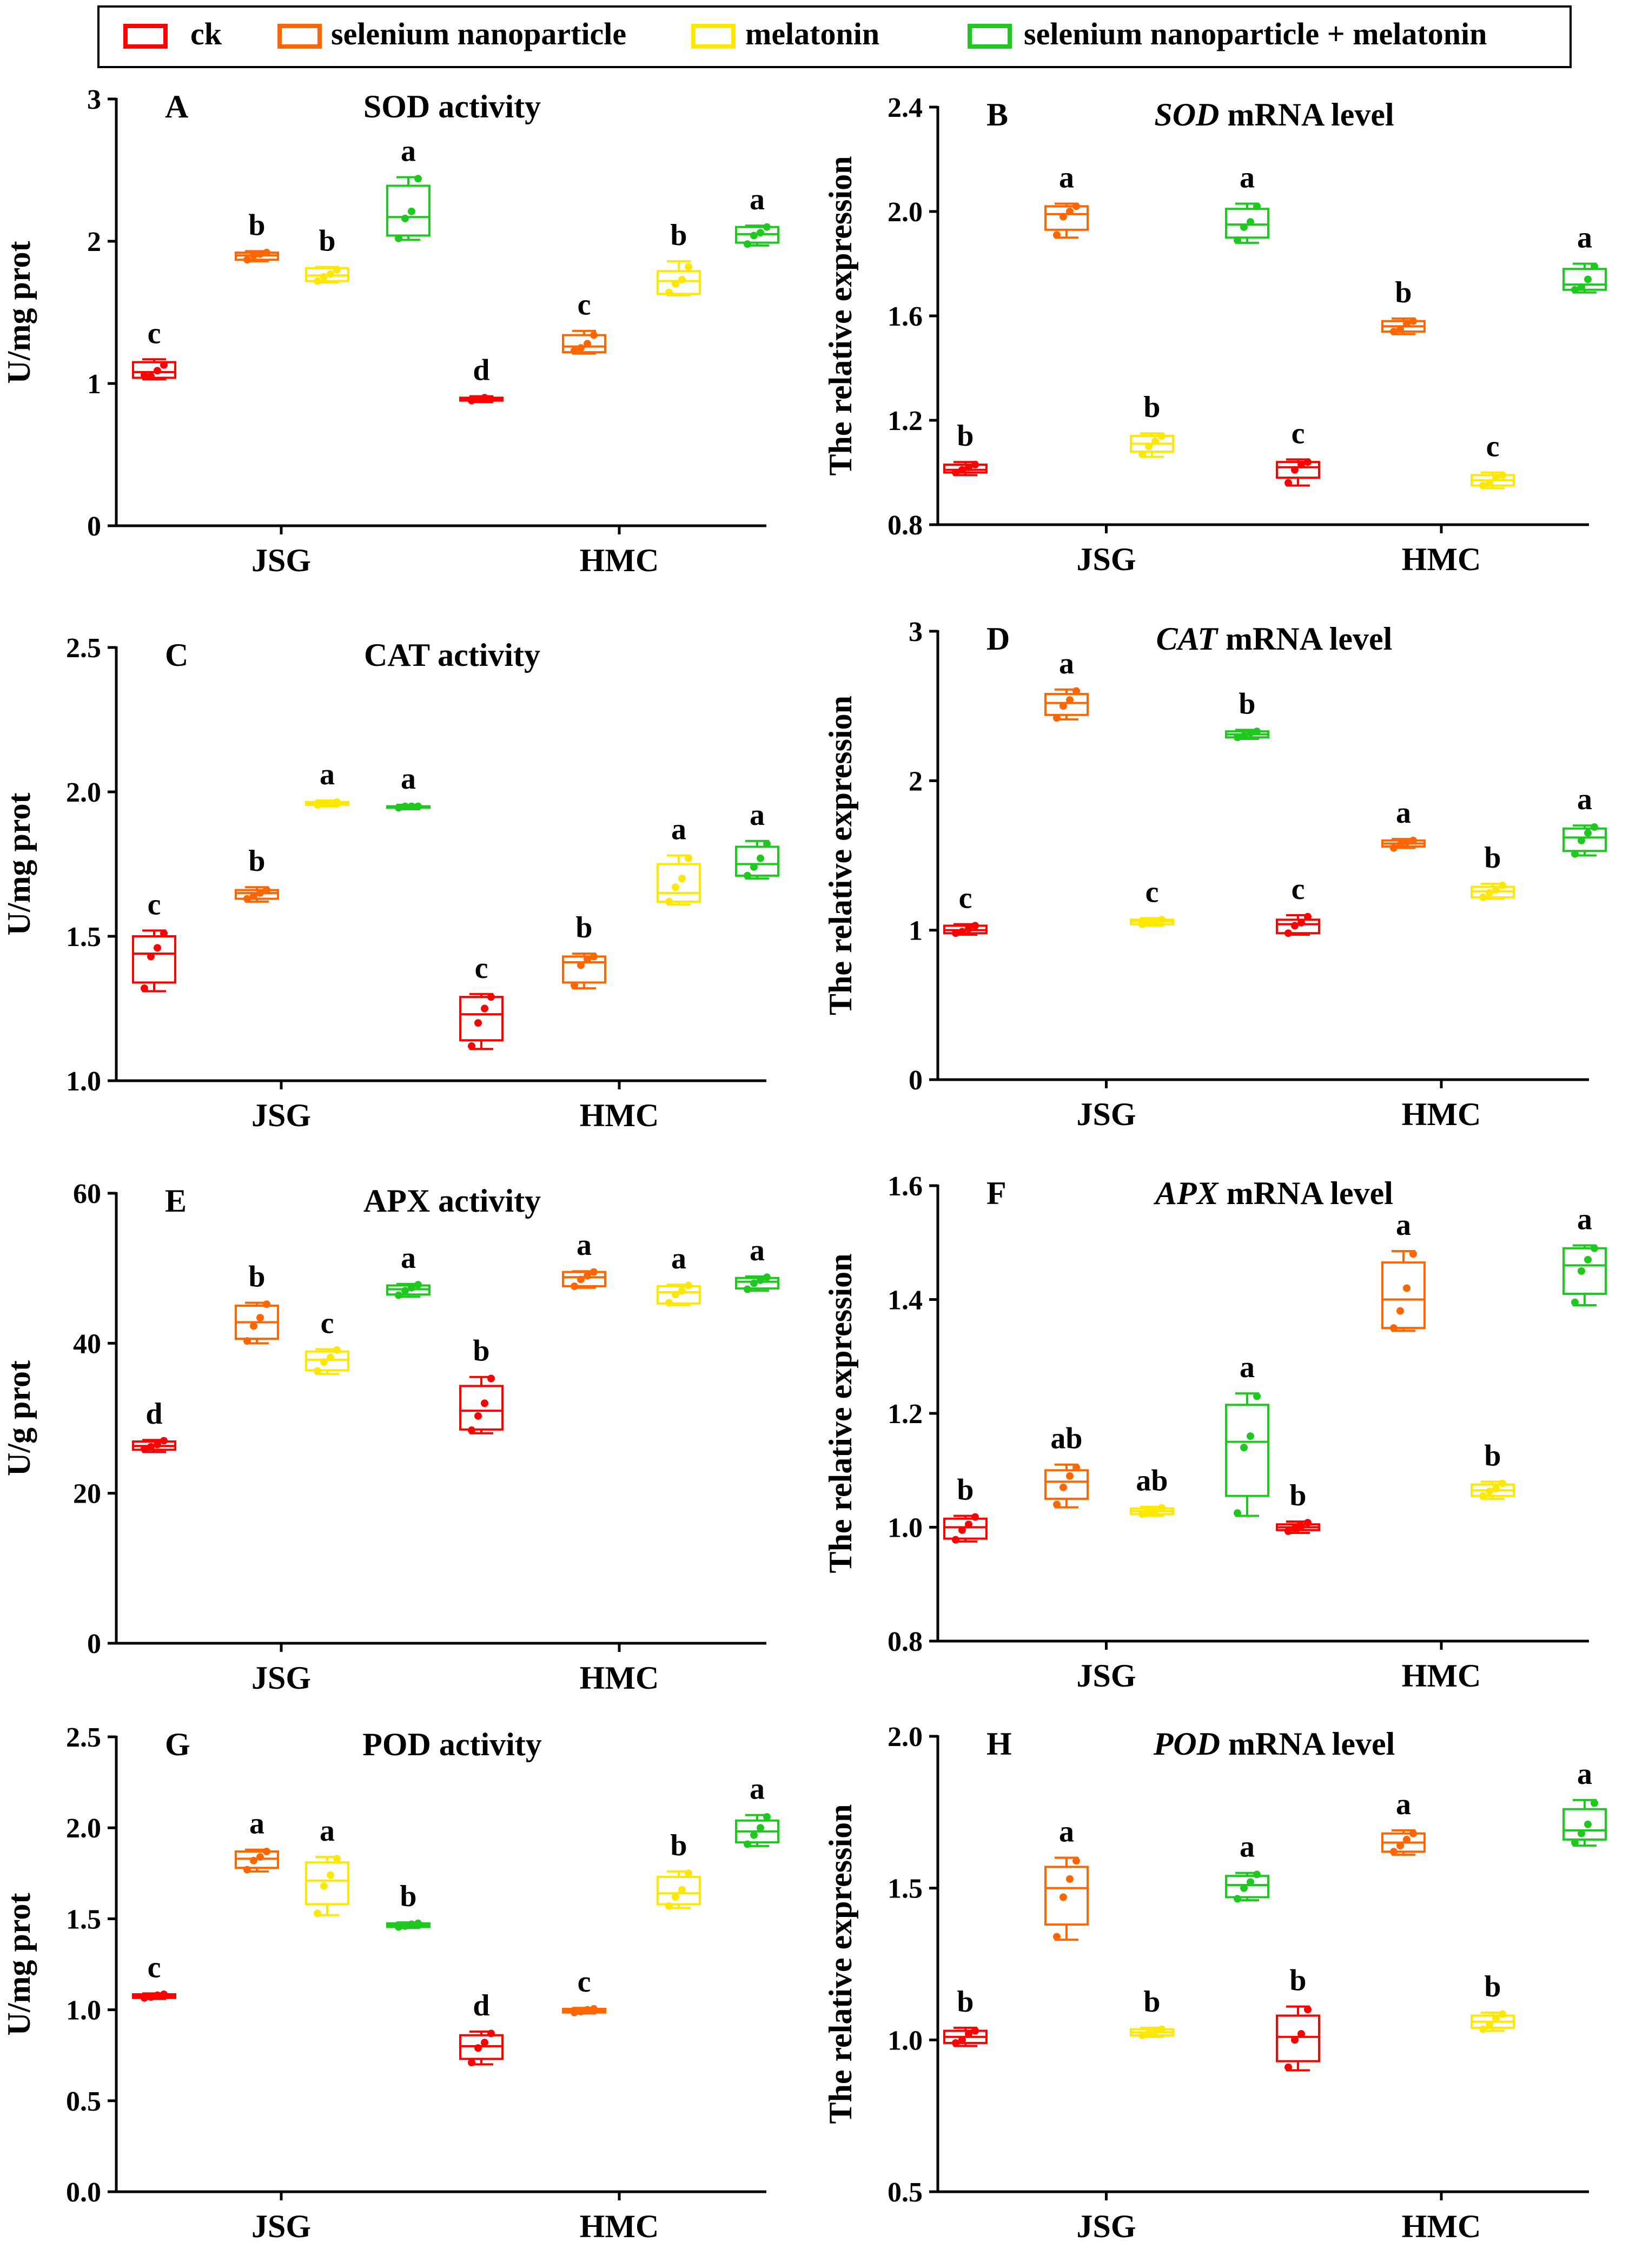 The width and height of the screenshot is (1649, 2268). Describe the element at coordinates (145, 36) in the screenshot. I see `legend-swatch-ck` at that location.